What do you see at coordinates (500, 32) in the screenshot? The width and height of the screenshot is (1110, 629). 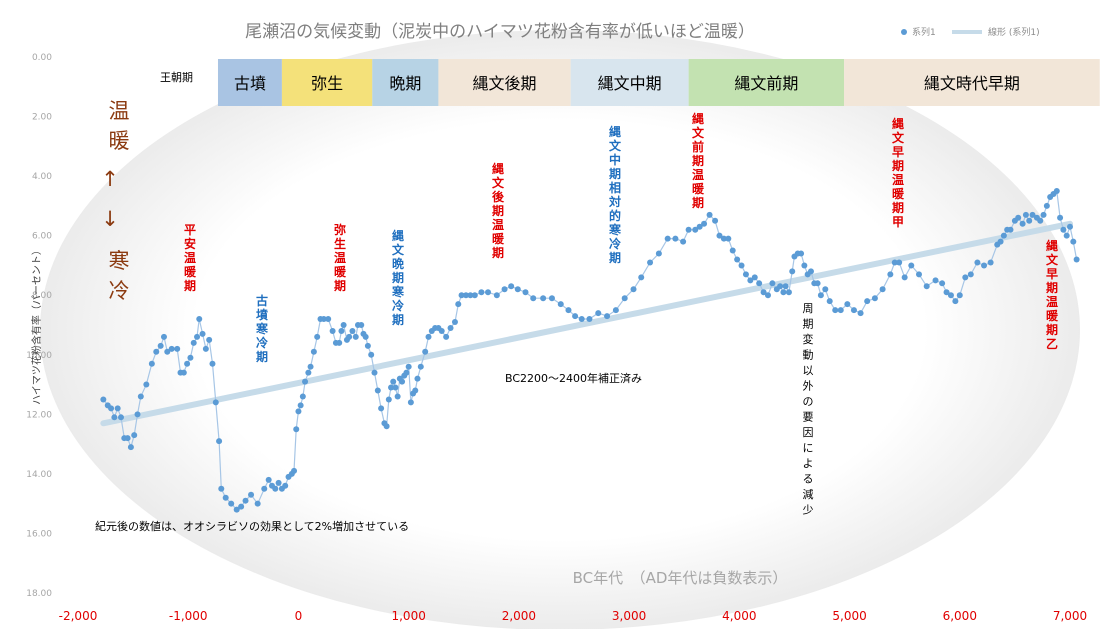 I see `chart-title: 尾瀬沼の気候変動（泥炭中のハイマツ花粉含有率が低いほど温暖）` at bounding box center [500, 32].